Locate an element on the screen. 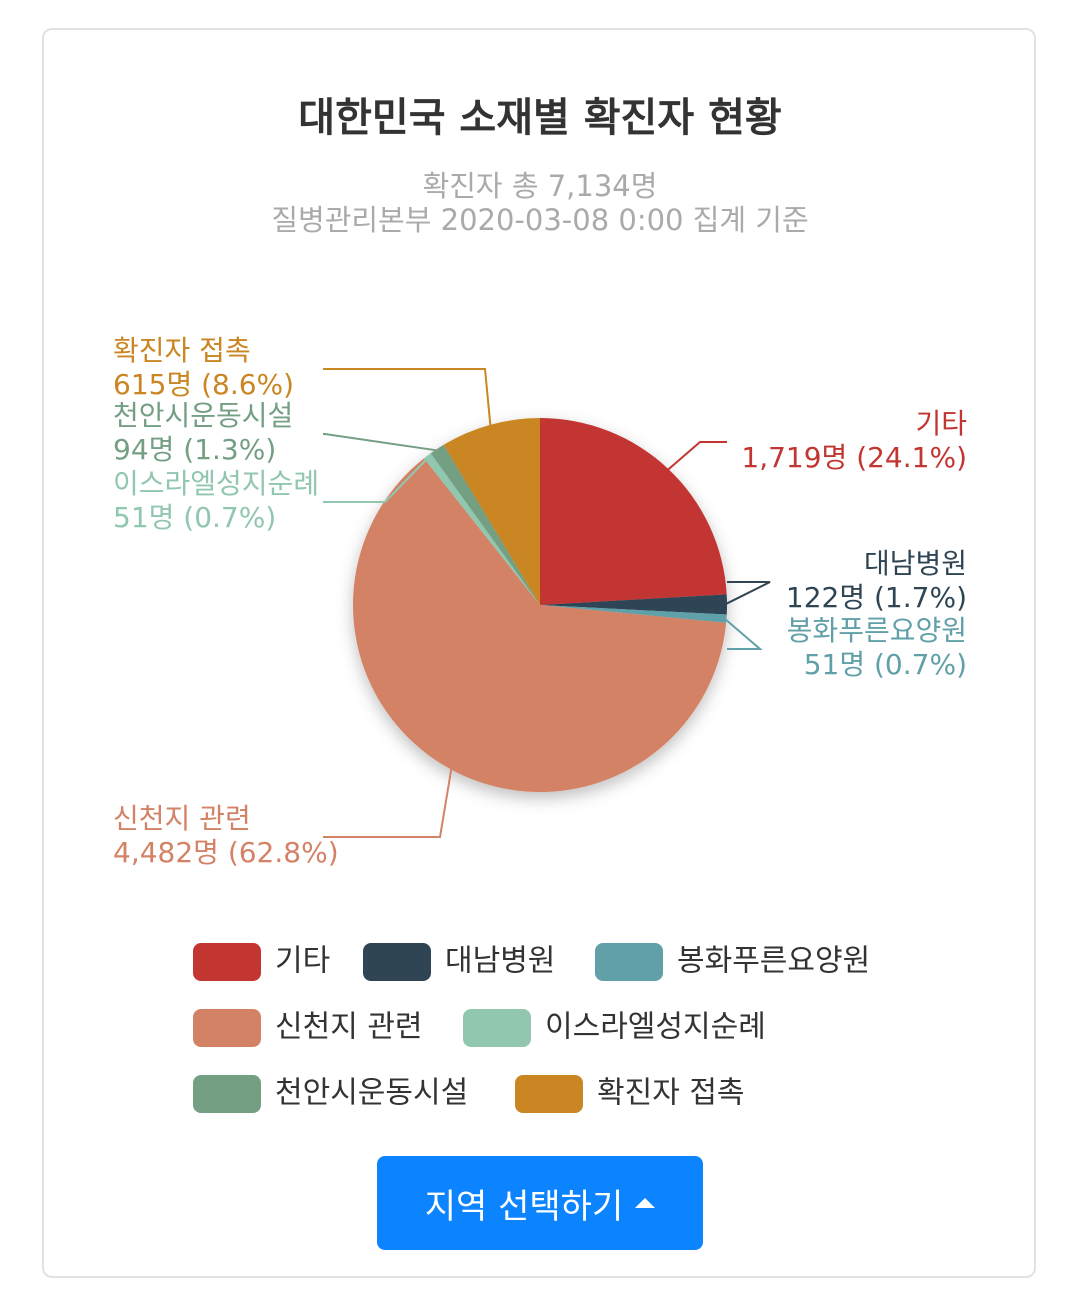  slice-value-label: 122명 (1.7%) is located at coordinates (876, 597).